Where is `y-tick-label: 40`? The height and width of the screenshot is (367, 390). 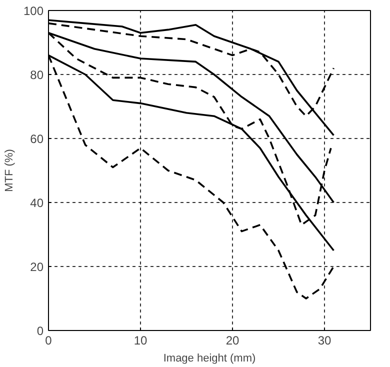
y-tick-label: 40 is located at coordinates (37, 203).